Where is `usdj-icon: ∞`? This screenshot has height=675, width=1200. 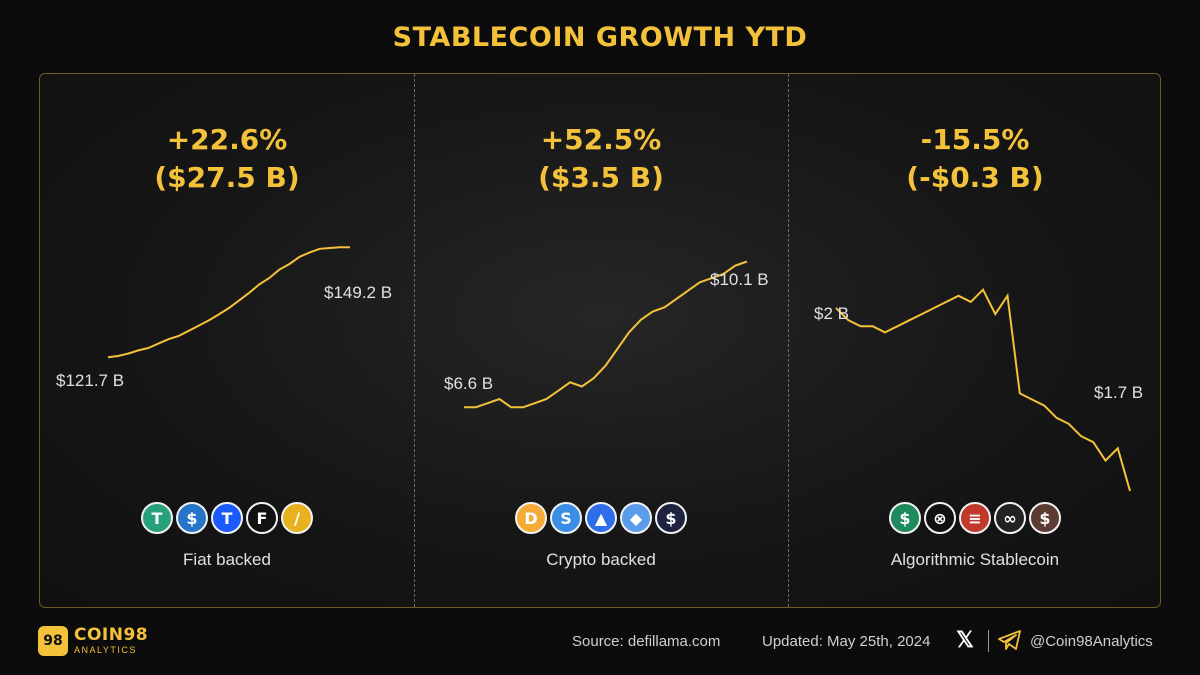
usdj-icon: ∞ is located at coordinates (1010, 518).